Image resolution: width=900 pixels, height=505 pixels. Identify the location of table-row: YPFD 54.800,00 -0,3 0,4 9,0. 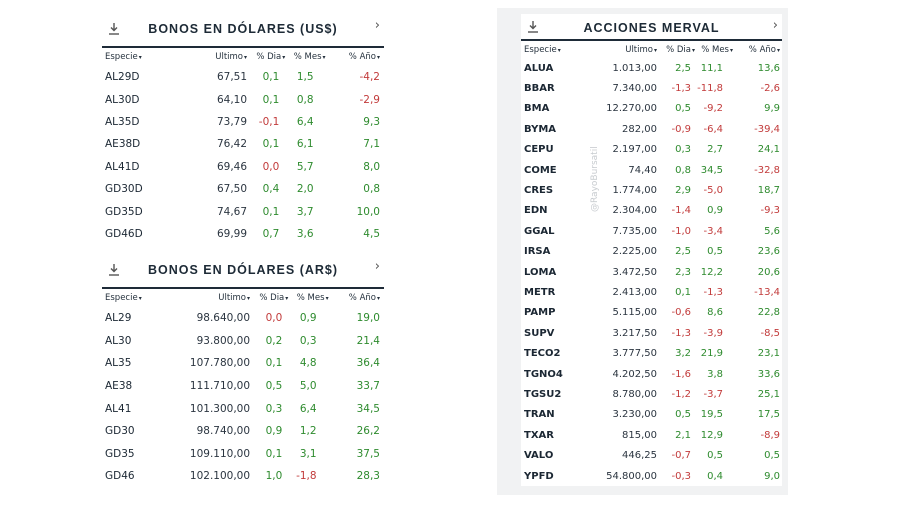
(651, 476).